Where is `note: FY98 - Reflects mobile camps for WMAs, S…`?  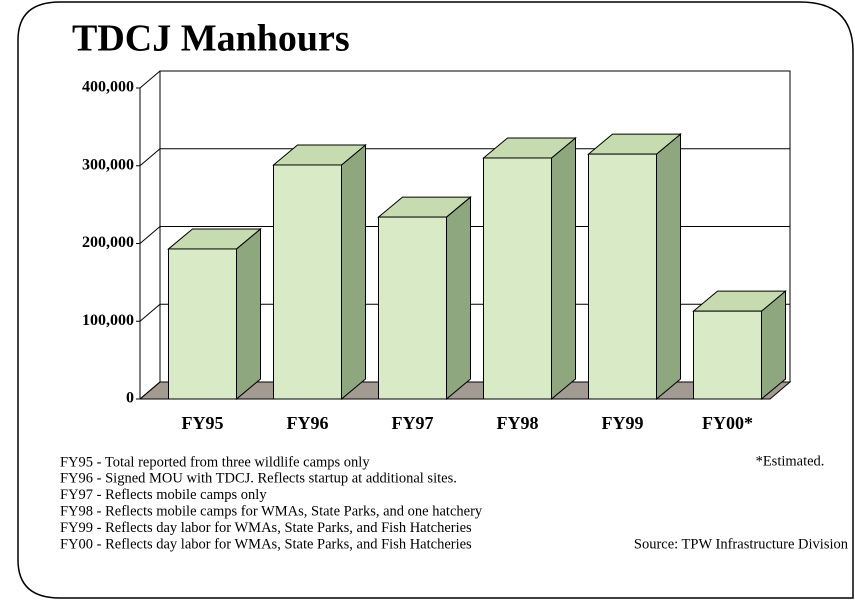 note: FY98 - Reflects mobile camps for WMAs, S… is located at coordinates (271, 512).